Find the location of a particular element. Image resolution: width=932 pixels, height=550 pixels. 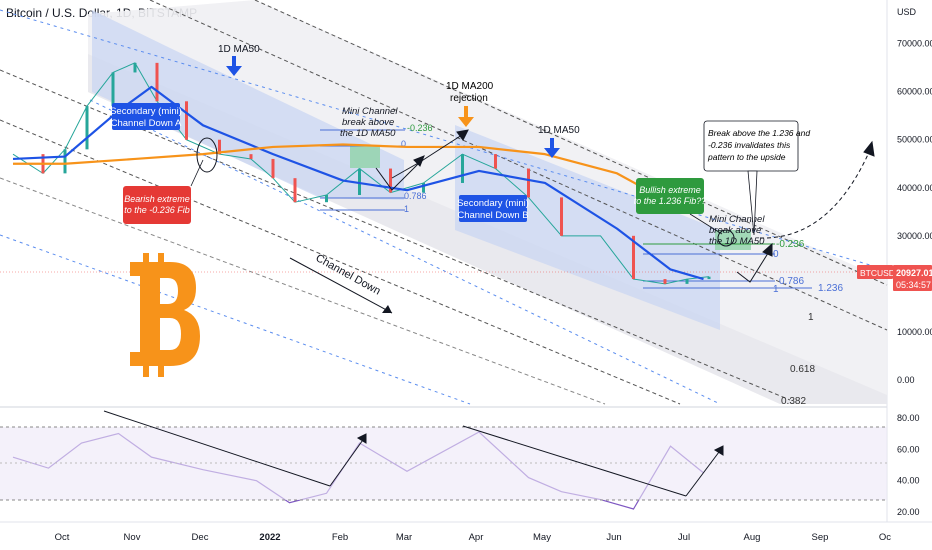

channel-down-arrow is located at coordinates (341, 285).